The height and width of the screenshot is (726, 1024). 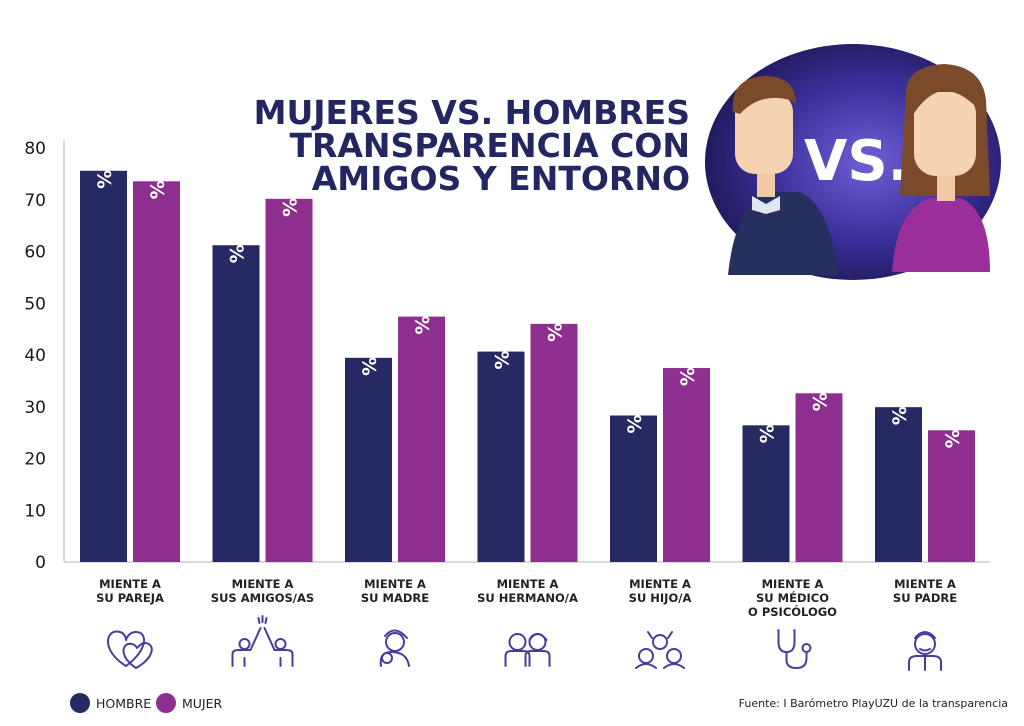 I want to click on bar-value-label: 29,92%, so click(x=899, y=385).